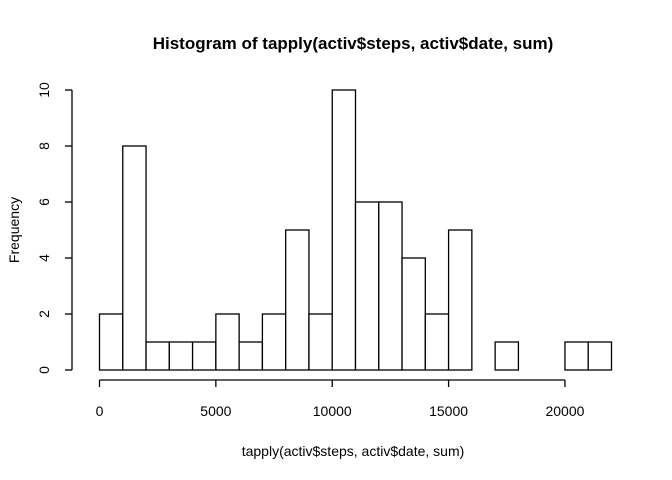 This screenshot has height=480, width=672. What do you see at coordinates (332, 411) in the screenshot?
I see `x-tick-label: 10000` at bounding box center [332, 411].